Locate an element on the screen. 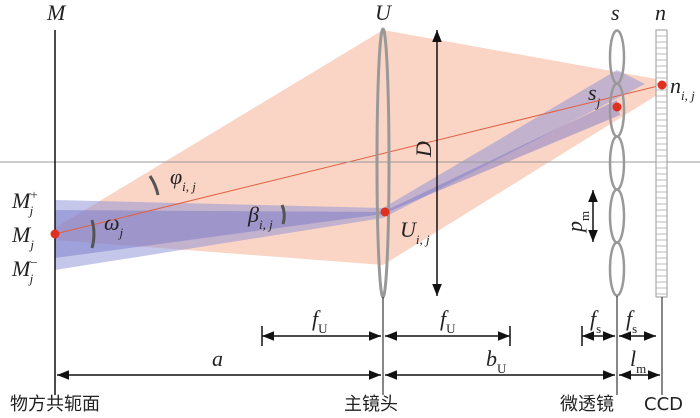  caption: CCD is located at coordinates (663, 404).